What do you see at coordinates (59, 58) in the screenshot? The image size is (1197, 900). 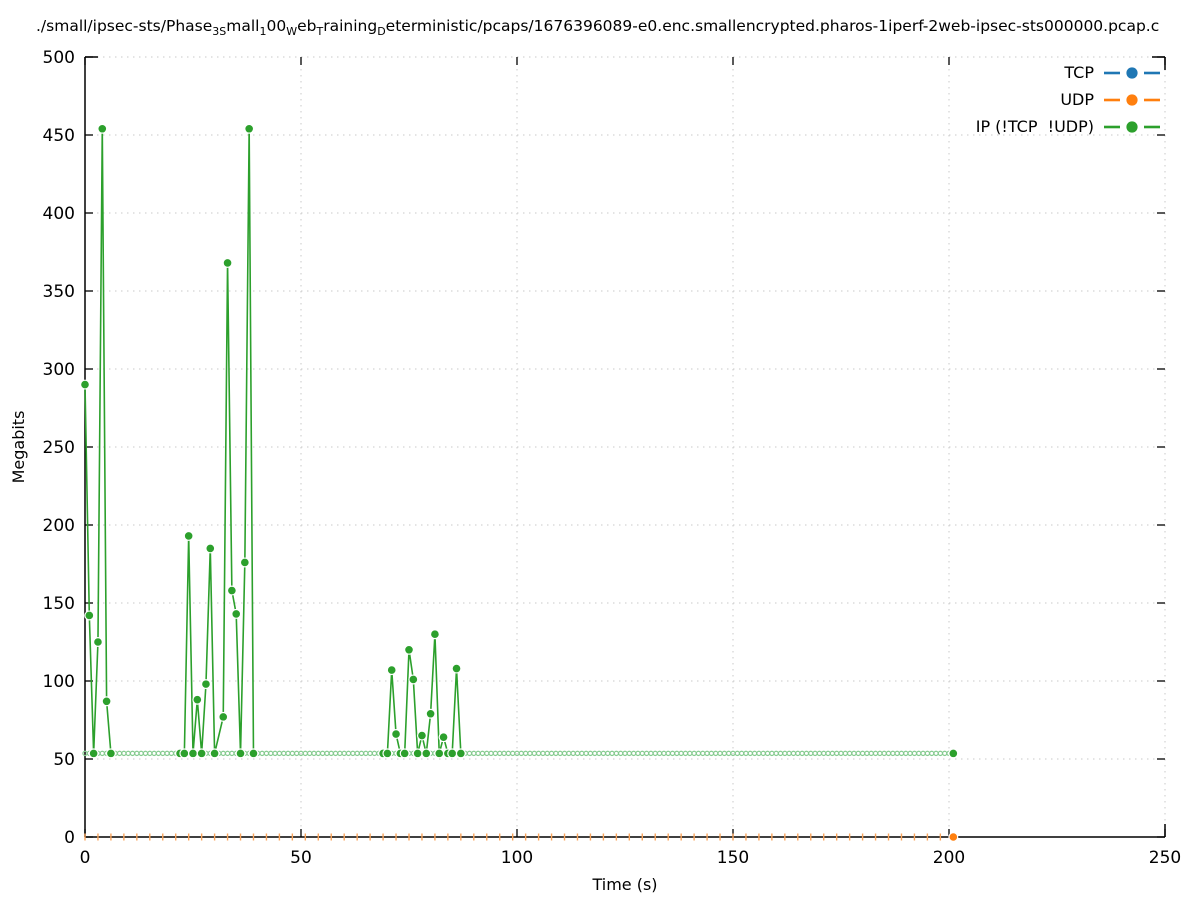 I see `y-tick-label: 500` at bounding box center [59, 58].